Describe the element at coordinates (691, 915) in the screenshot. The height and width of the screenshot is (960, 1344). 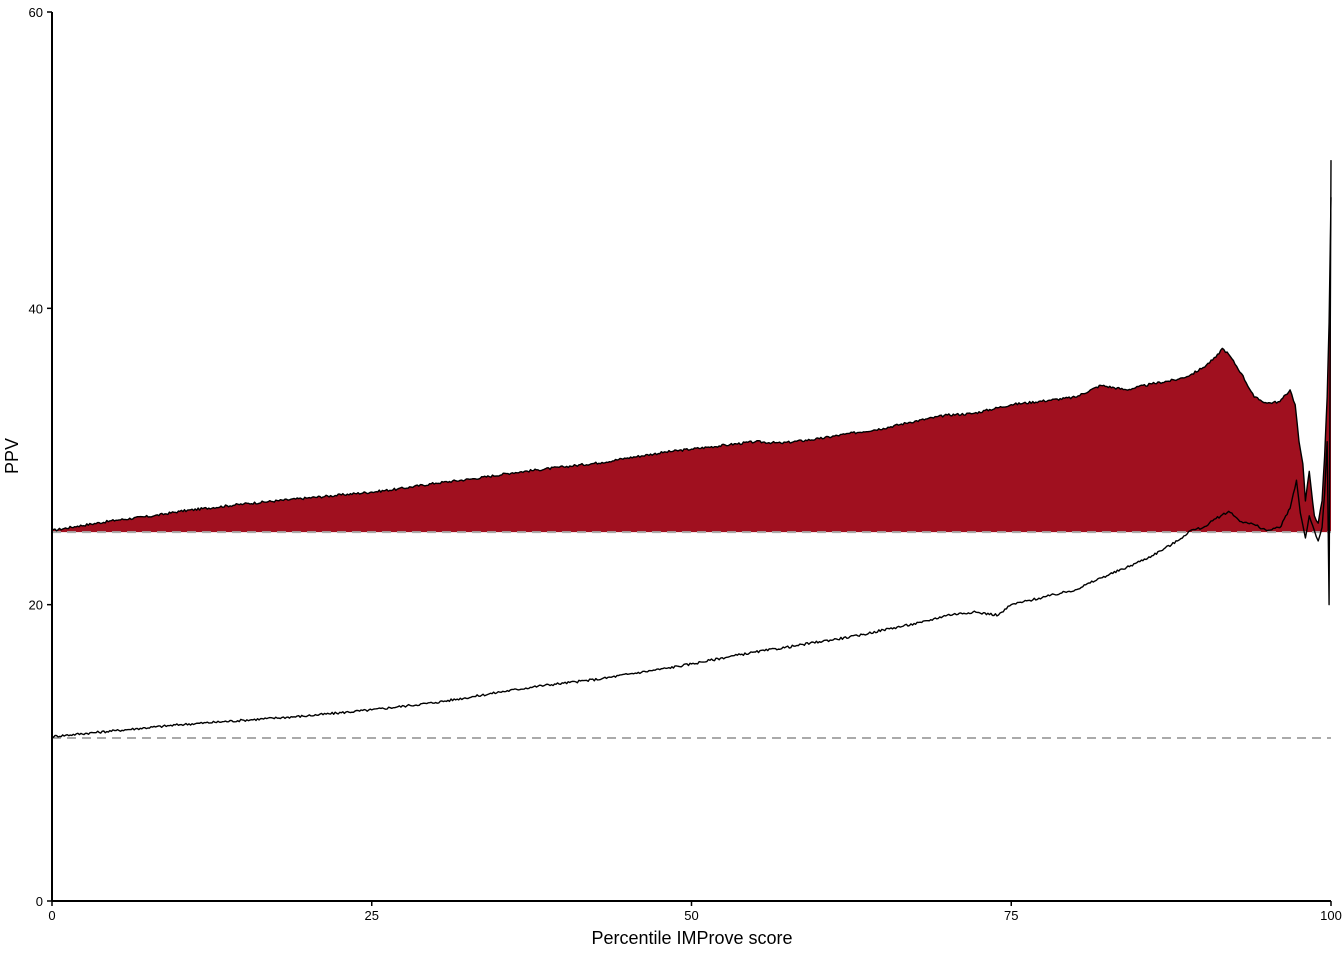
I see `x-tick-label: 50` at that location.